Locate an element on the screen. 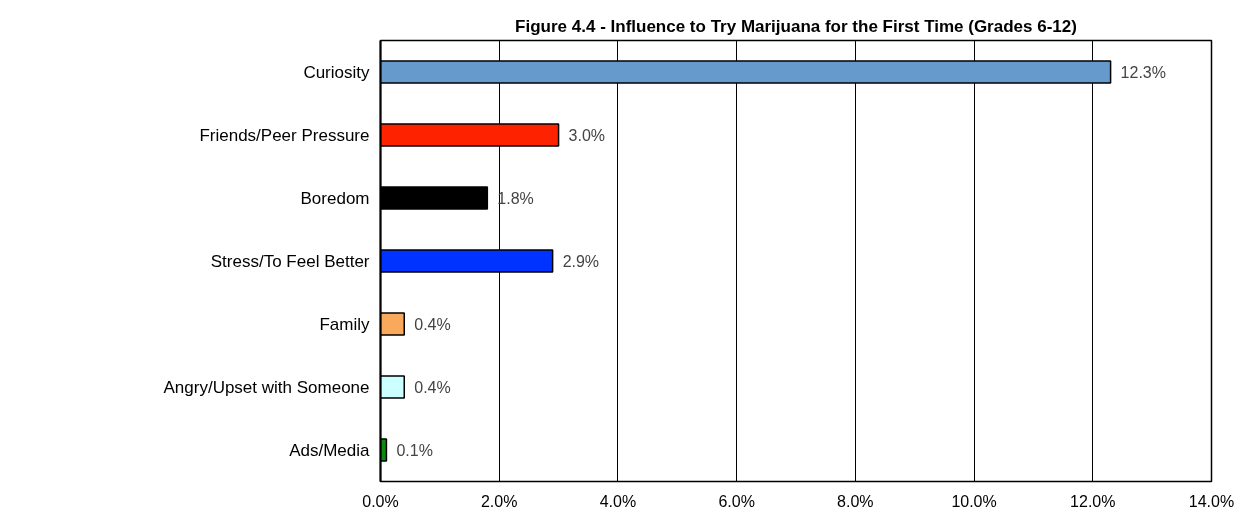  y-tick-label: Family is located at coordinates (344, 324).